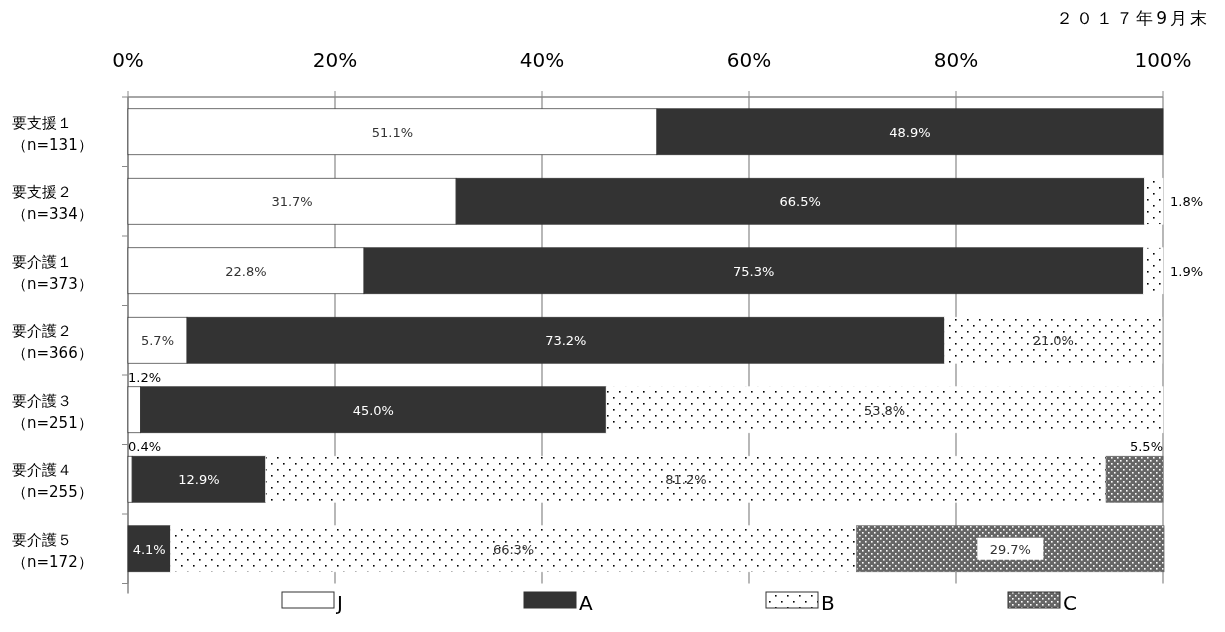 This screenshot has height=632, width=1225. What do you see at coordinates (1133, 18) in the screenshot?
I see `chart-subtitle: ２０１７年9月末` at bounding box center [1133, 18].